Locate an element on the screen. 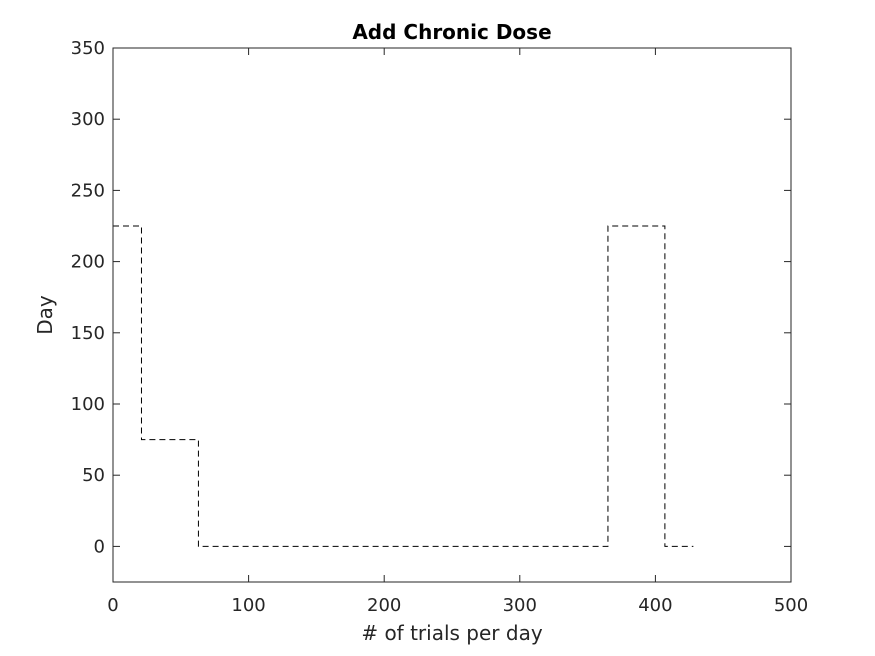 Image resolution: width=875 pixels, height=656 pixels. x-tick-label: 400 is located at coordinates (655, 605).